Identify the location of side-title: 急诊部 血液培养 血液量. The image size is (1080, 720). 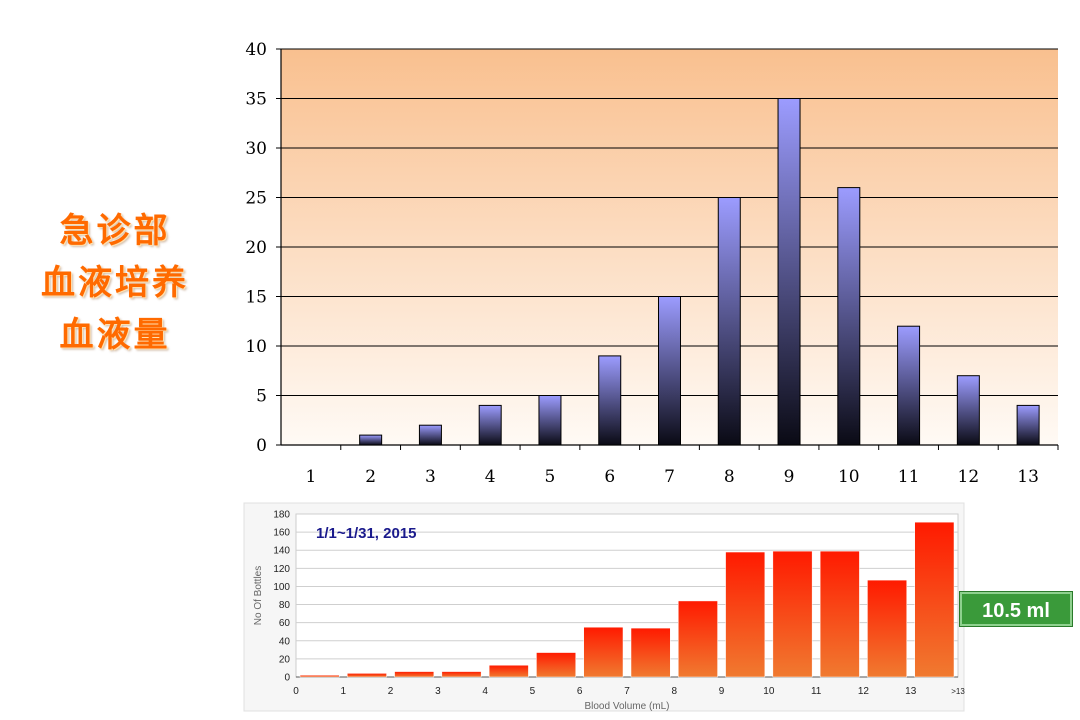
(115, 283).